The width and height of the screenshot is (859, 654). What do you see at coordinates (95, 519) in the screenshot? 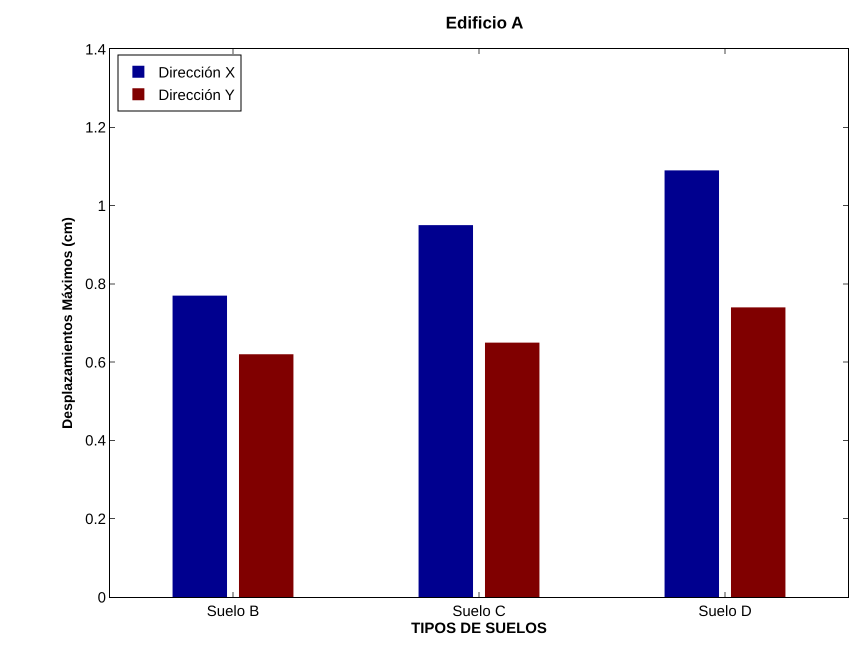
I see `y-tick-label: 0.2` at bounding box center [95, 519].